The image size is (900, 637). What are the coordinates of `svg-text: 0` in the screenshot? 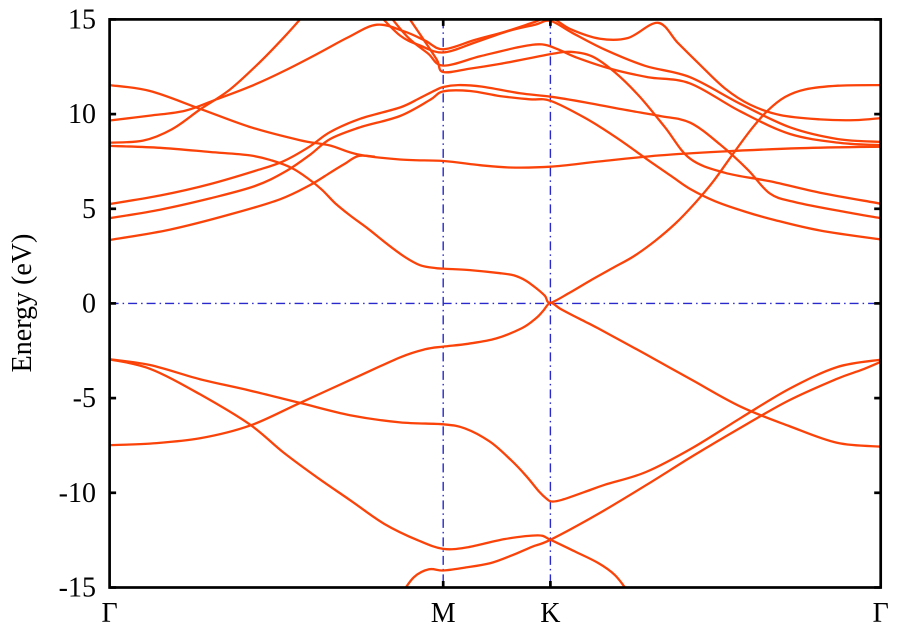 It's located at (89, 303).